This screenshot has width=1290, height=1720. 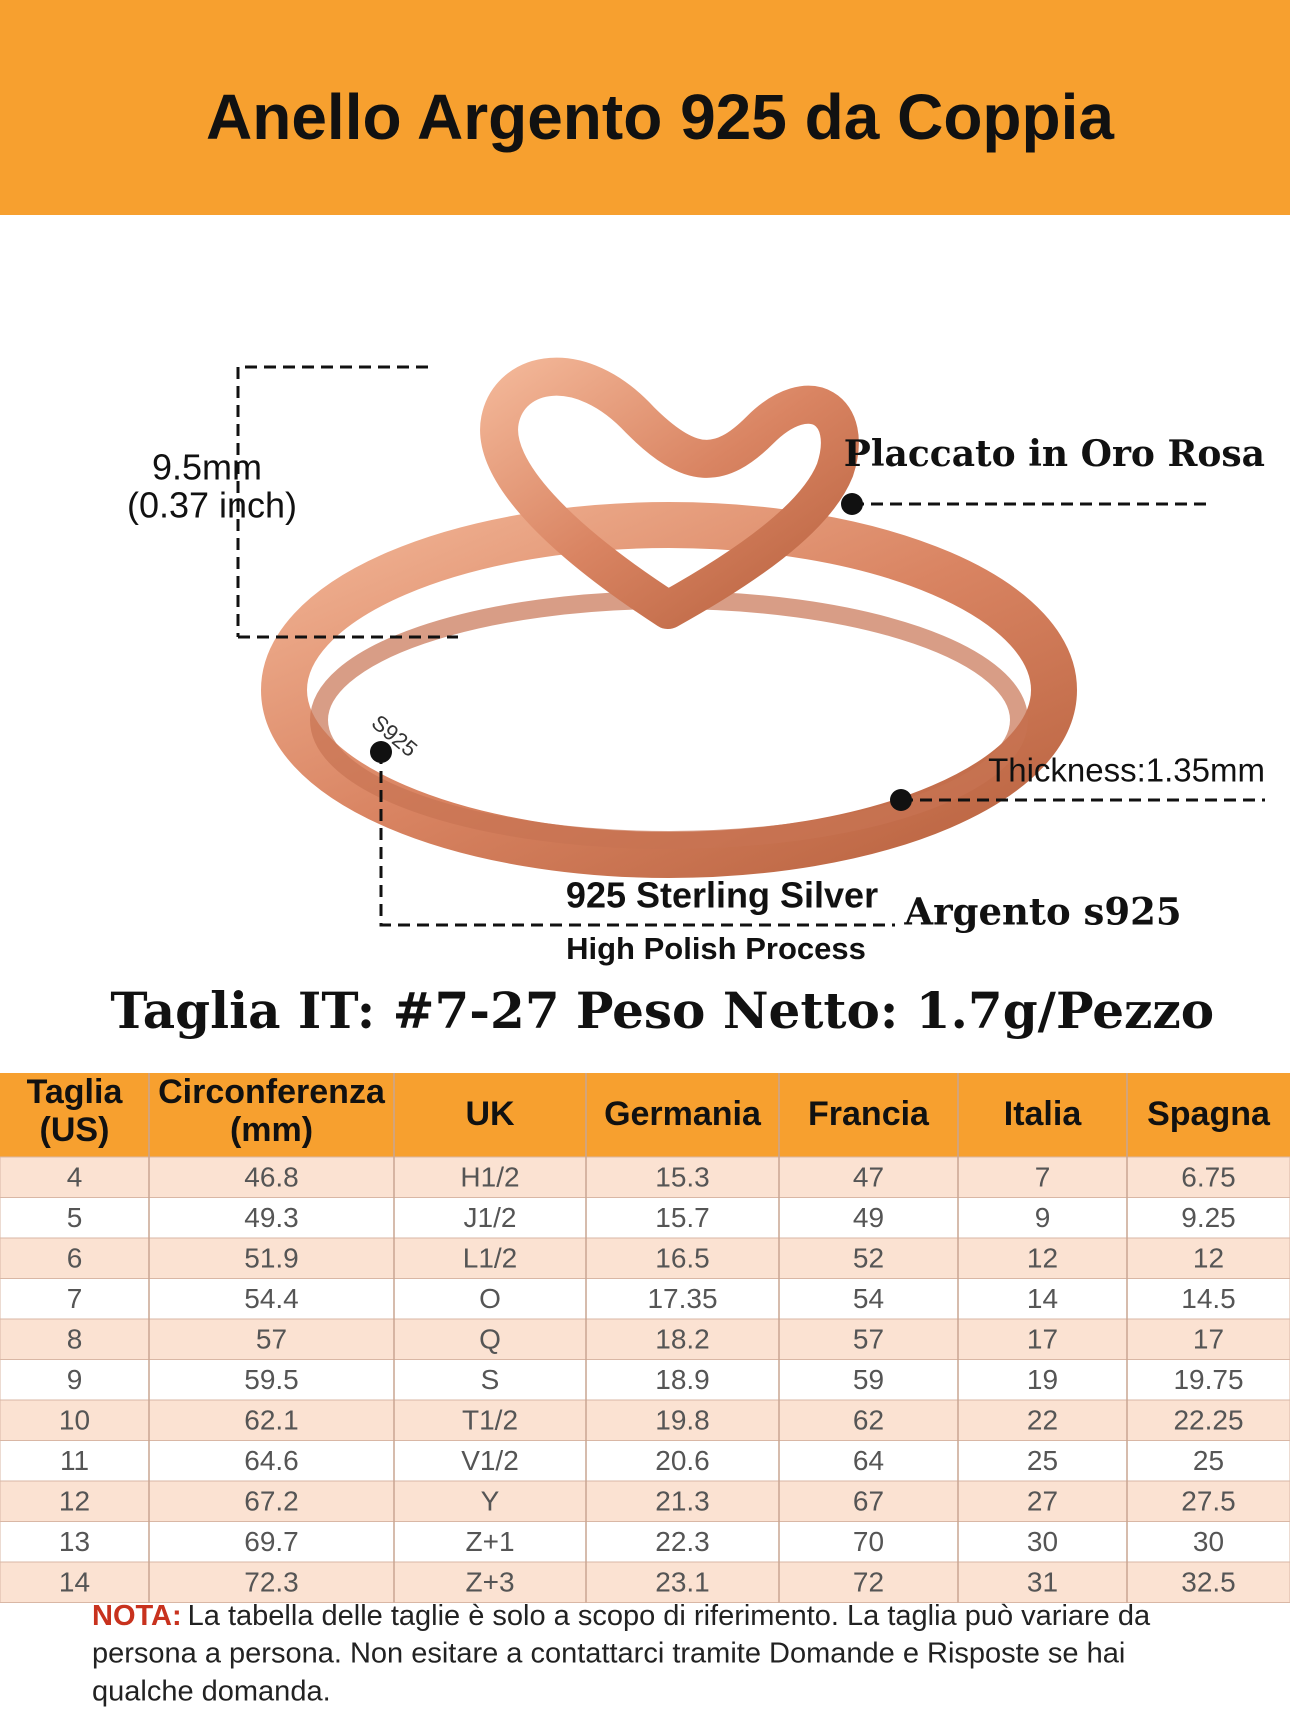 I want to click on table-cell: 19.75, so click(x=1208, y=1379).